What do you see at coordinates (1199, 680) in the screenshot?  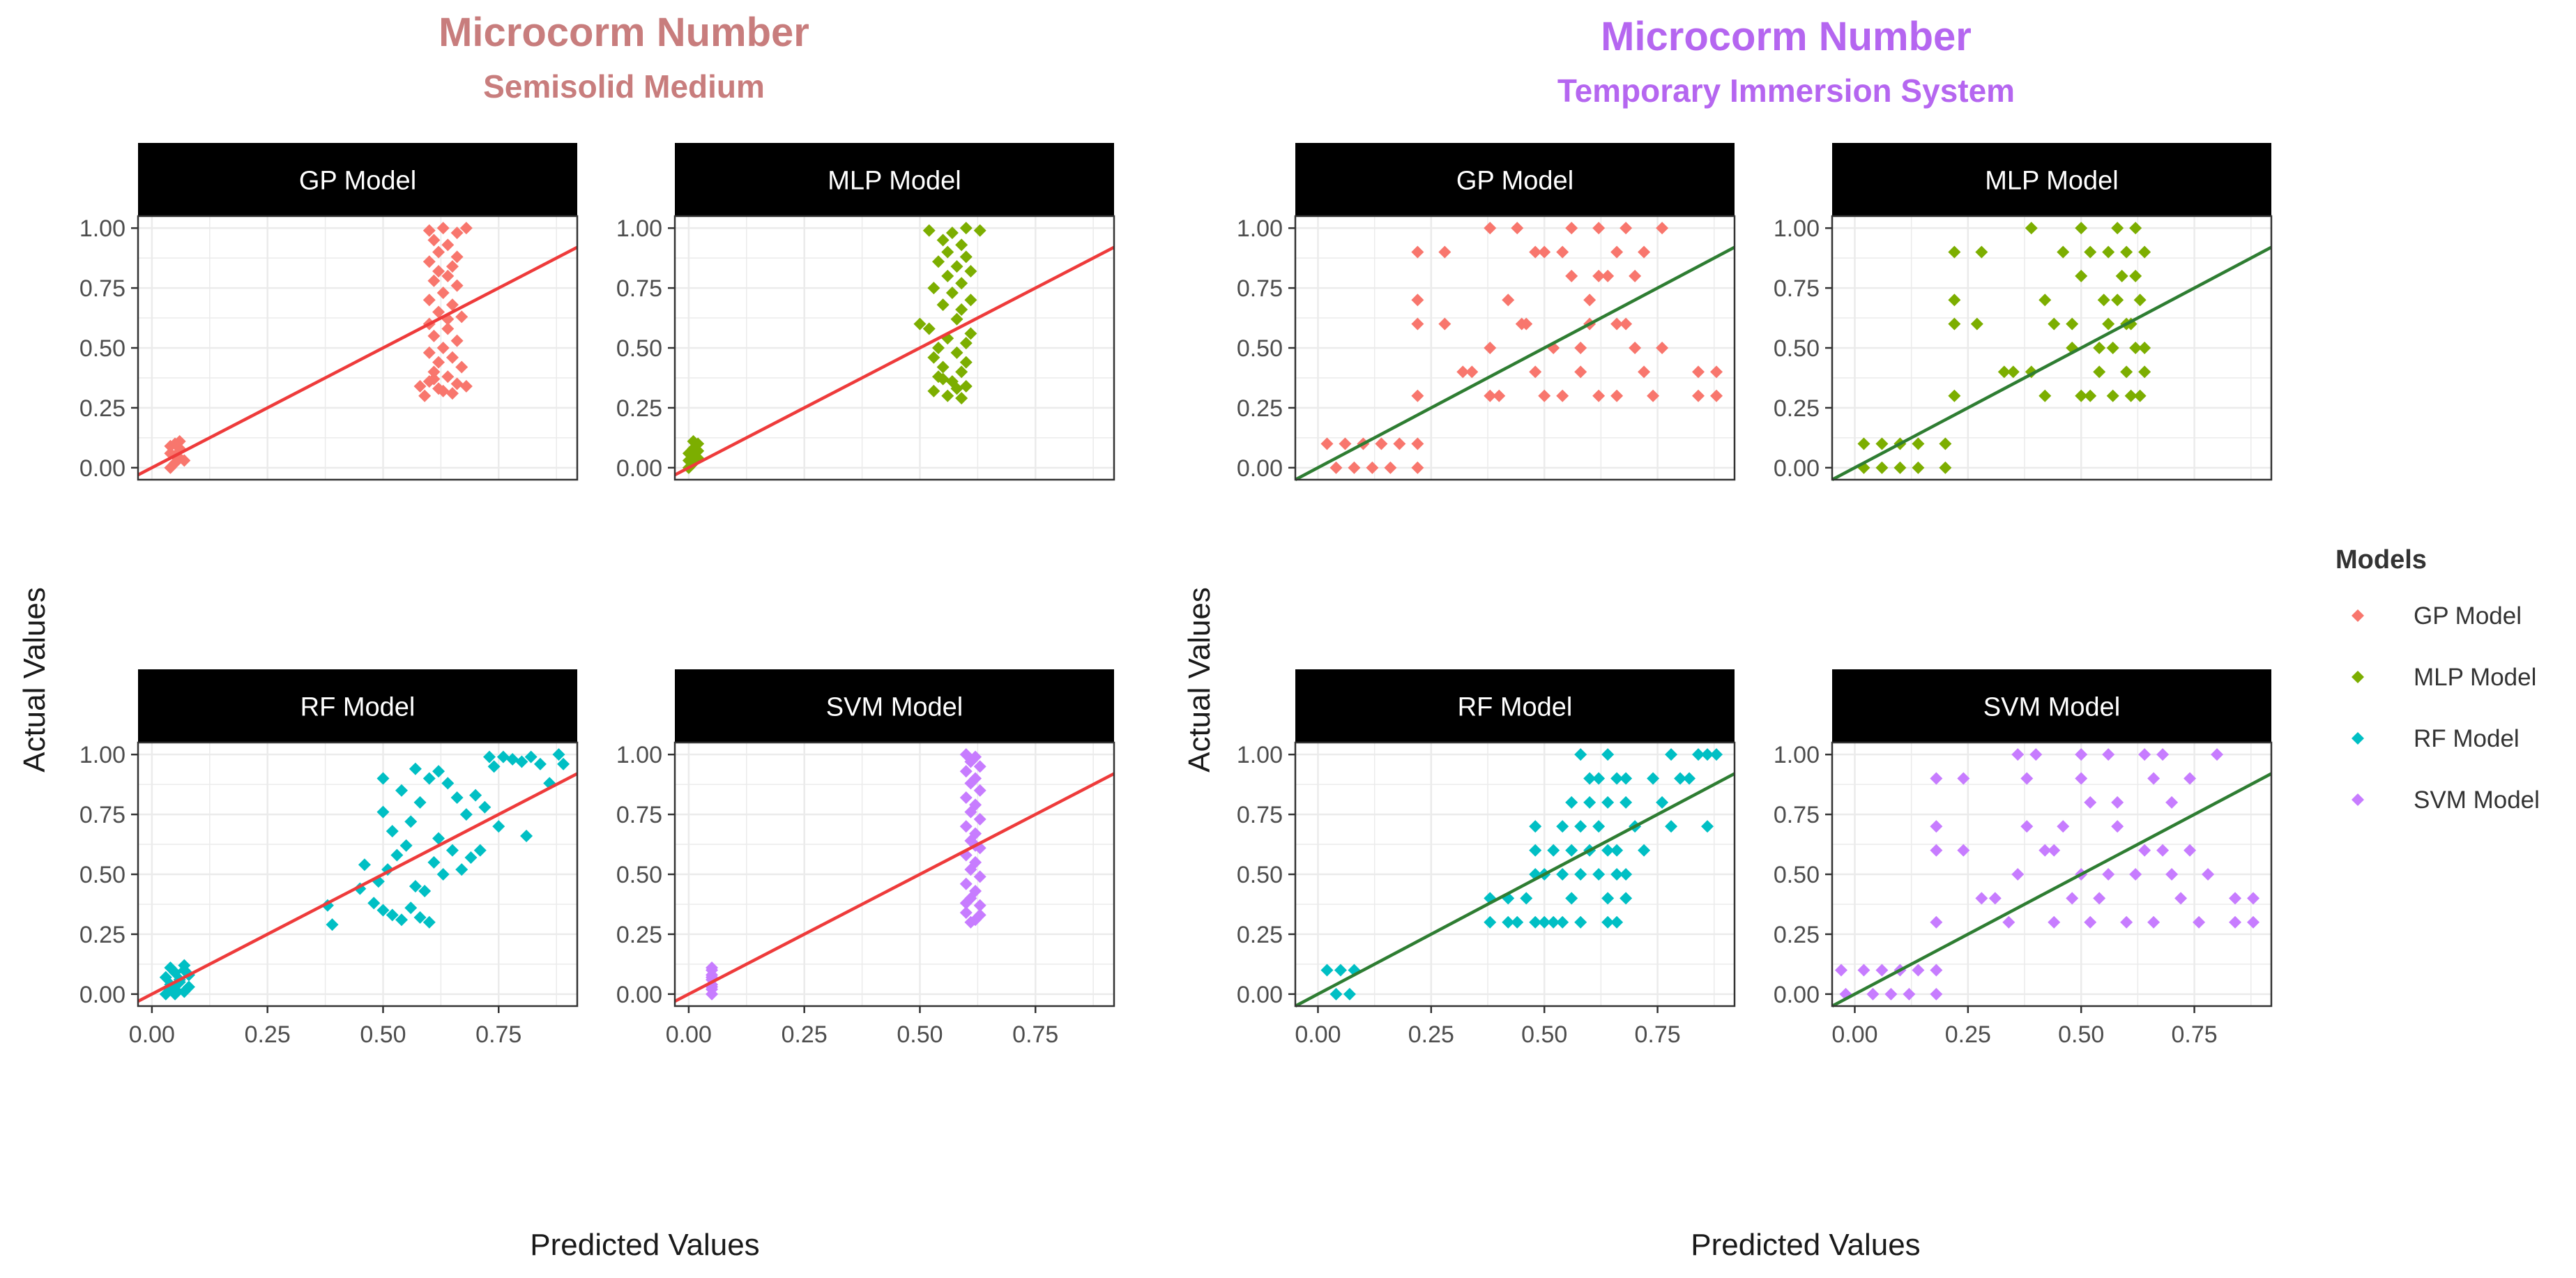 I see `y-axis-label: Actual Values` at bounding box center [1199, 680].